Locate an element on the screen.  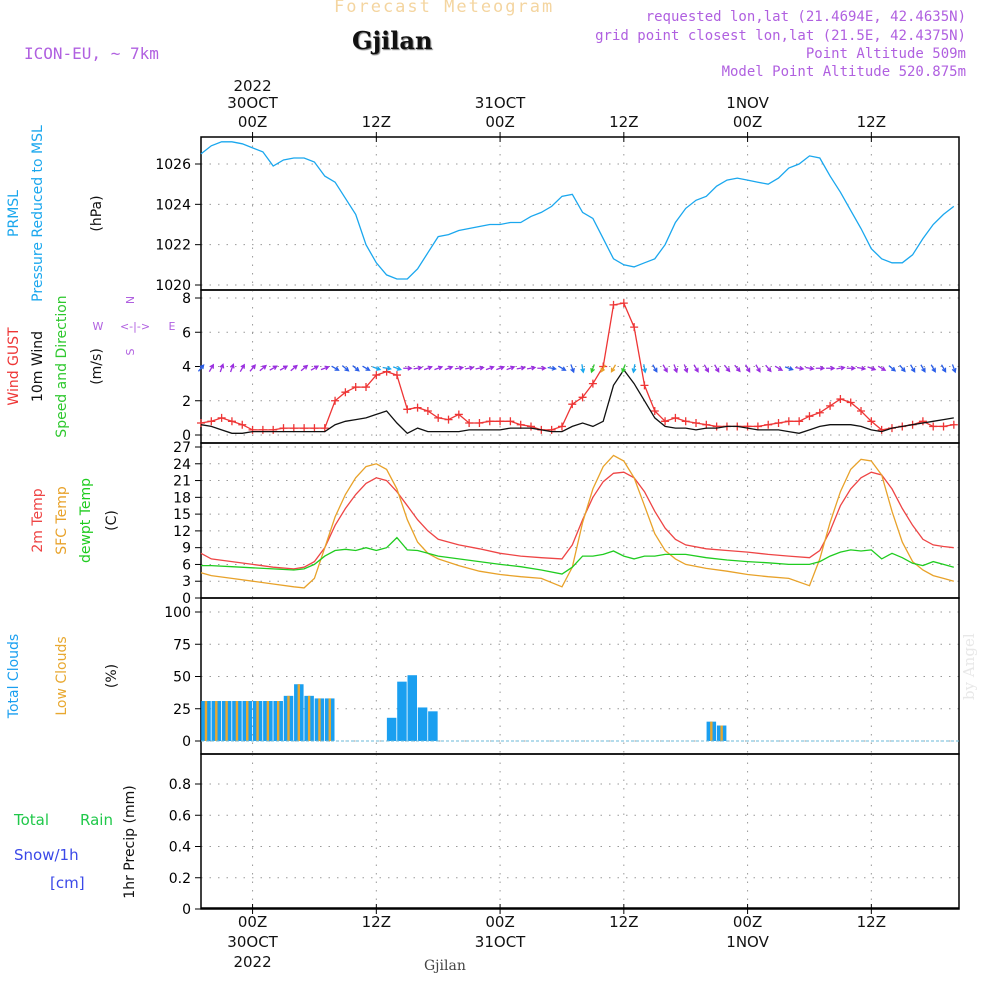
bottom-hour-label: 12Z is located at coordinates (376, 922).